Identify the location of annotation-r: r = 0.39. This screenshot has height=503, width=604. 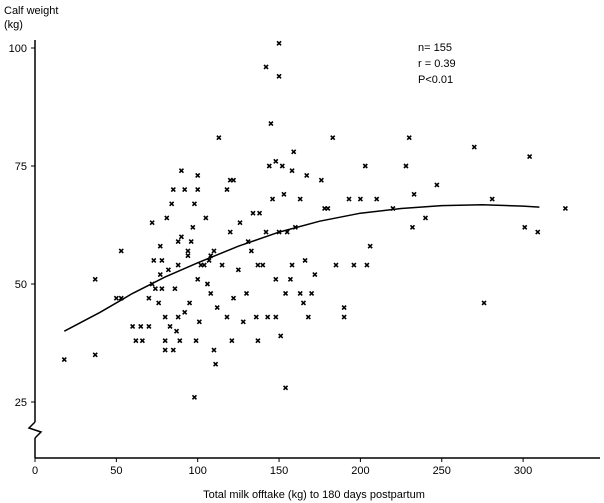
(437, 64).